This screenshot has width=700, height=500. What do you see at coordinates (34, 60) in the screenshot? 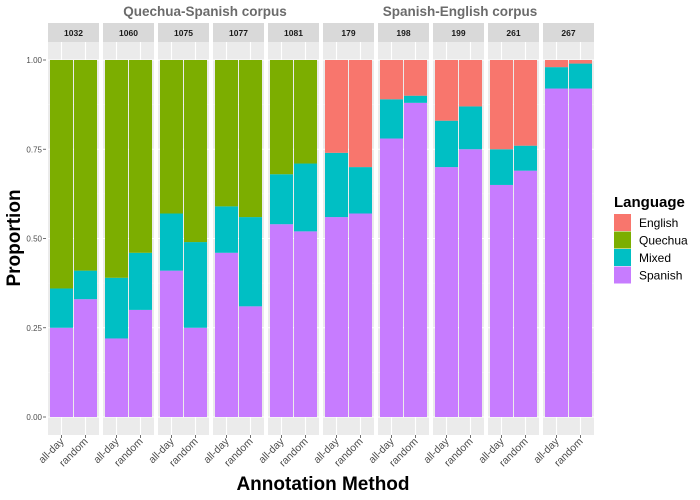
I see `y-tick-label: 1.00` at bounding box center [34, 60].